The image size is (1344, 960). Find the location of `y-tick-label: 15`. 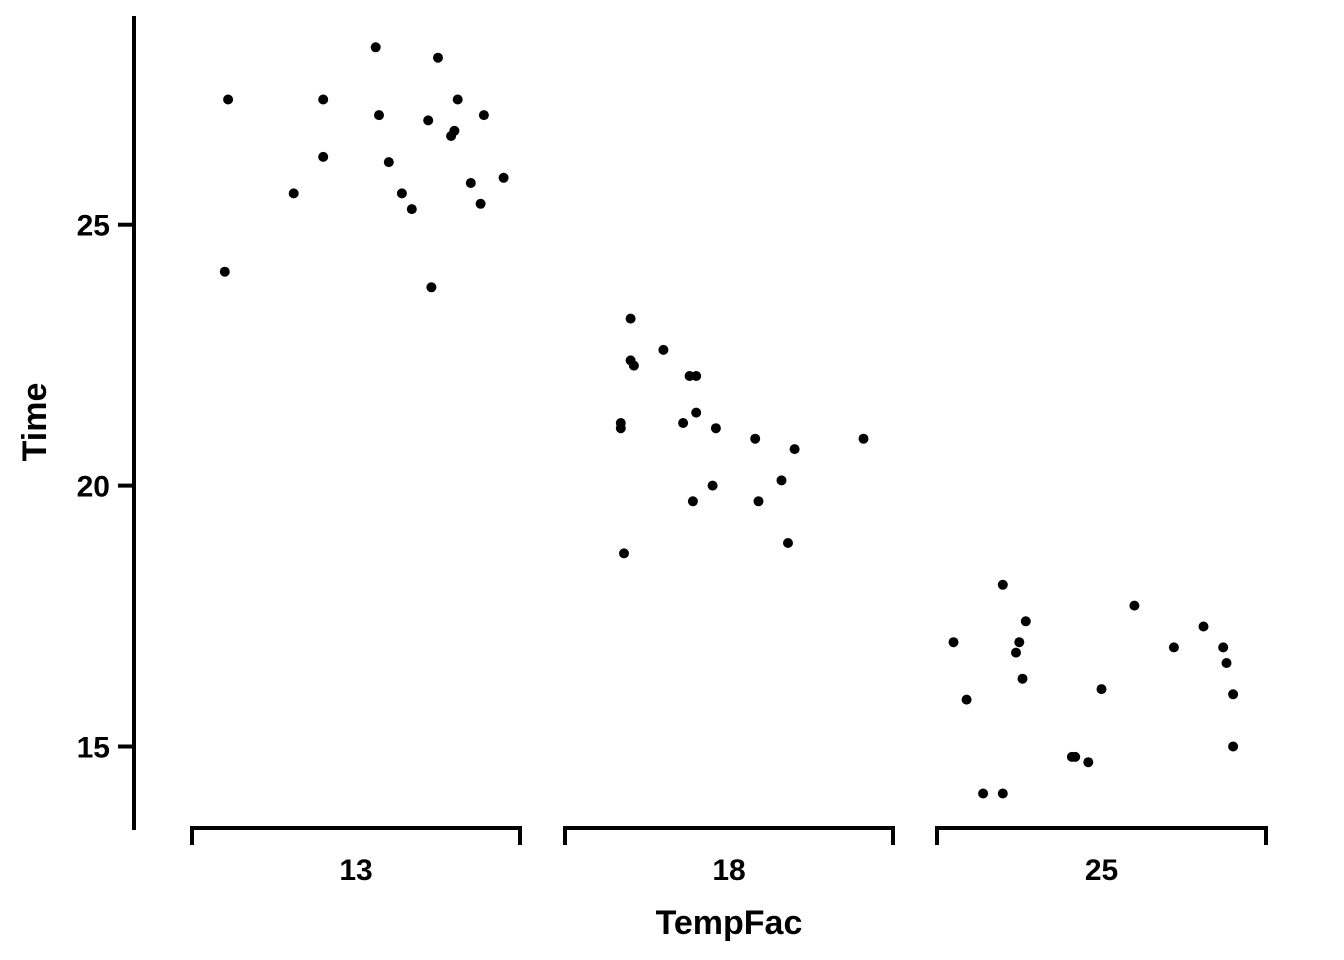

y-tick-label: 15 is located at coordinates (93, 748).